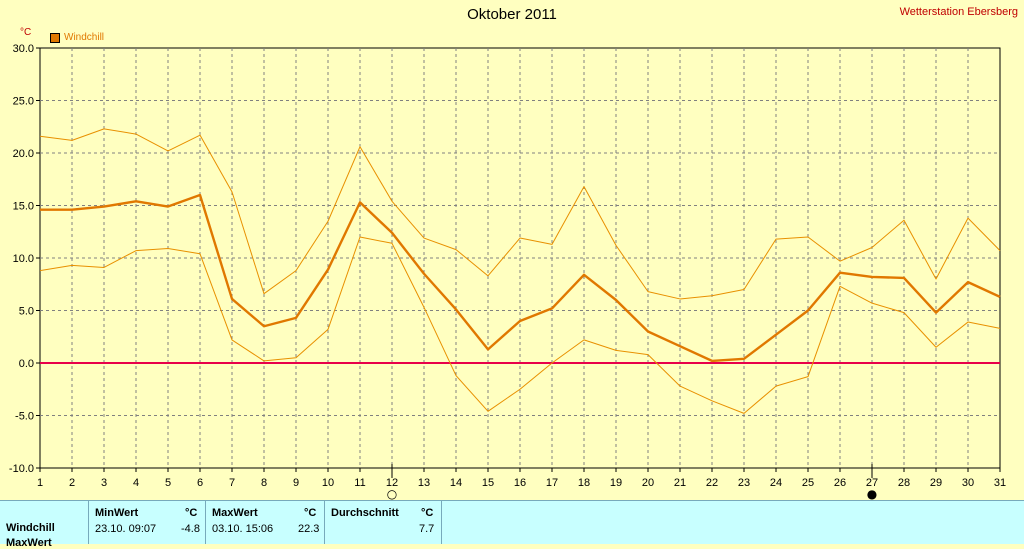 The image size is (1024, 549). I want to click on chart-title: Oktober 2011, so click(512, 14).